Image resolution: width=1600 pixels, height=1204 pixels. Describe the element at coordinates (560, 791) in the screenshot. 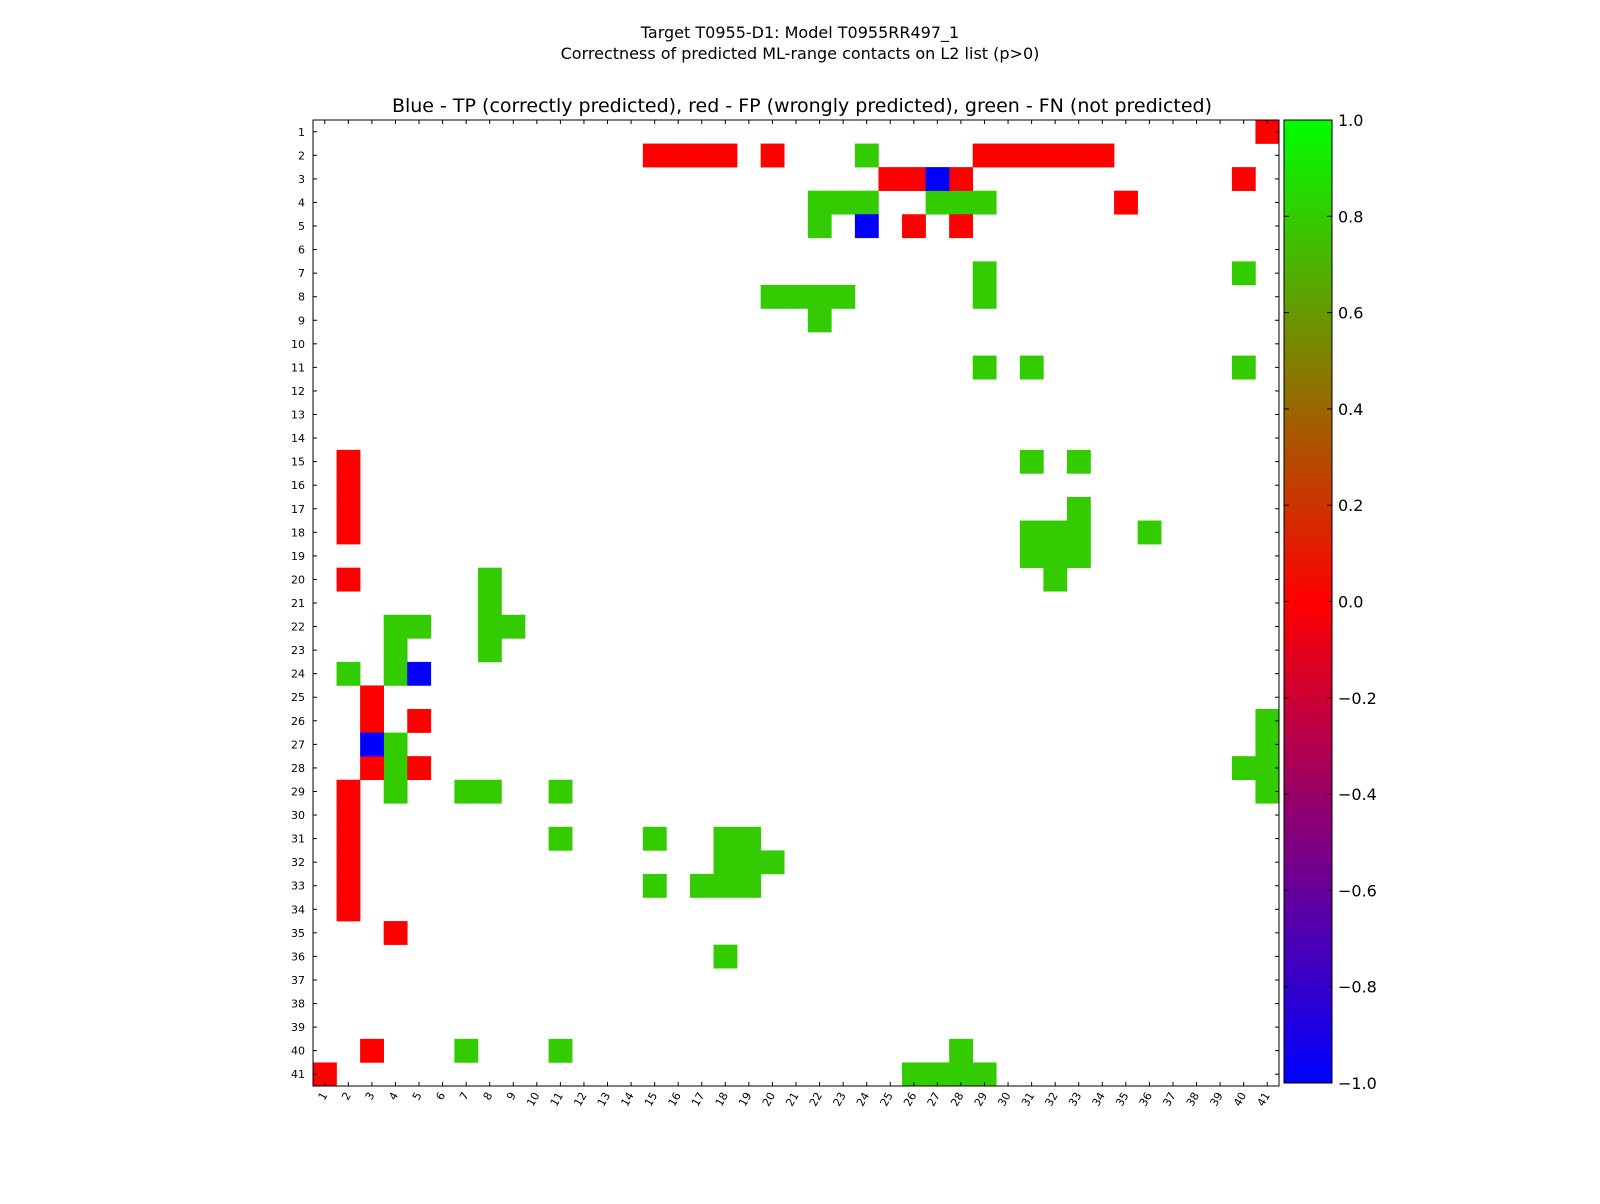

I see `cell-fn-r29-c11` at that location.